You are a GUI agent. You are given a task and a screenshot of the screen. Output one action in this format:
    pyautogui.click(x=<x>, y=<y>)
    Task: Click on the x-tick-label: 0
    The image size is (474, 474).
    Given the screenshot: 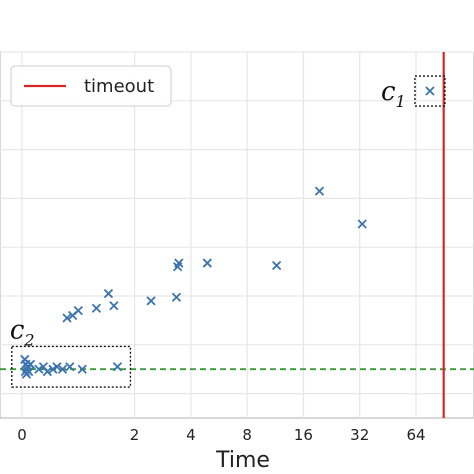 What is the action you would take?
    pyautogui.click(x=22, y=435)
    